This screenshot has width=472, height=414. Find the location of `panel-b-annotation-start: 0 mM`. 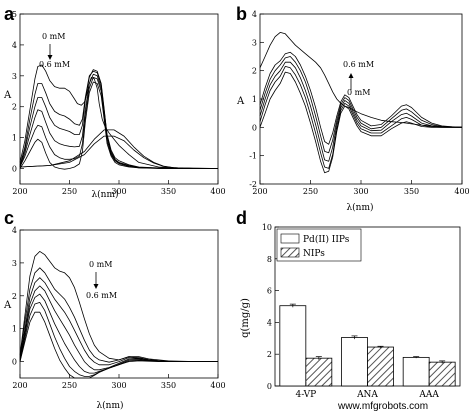

panel-b-annotation-start: 0 mM is located at coordinates (358, 92).